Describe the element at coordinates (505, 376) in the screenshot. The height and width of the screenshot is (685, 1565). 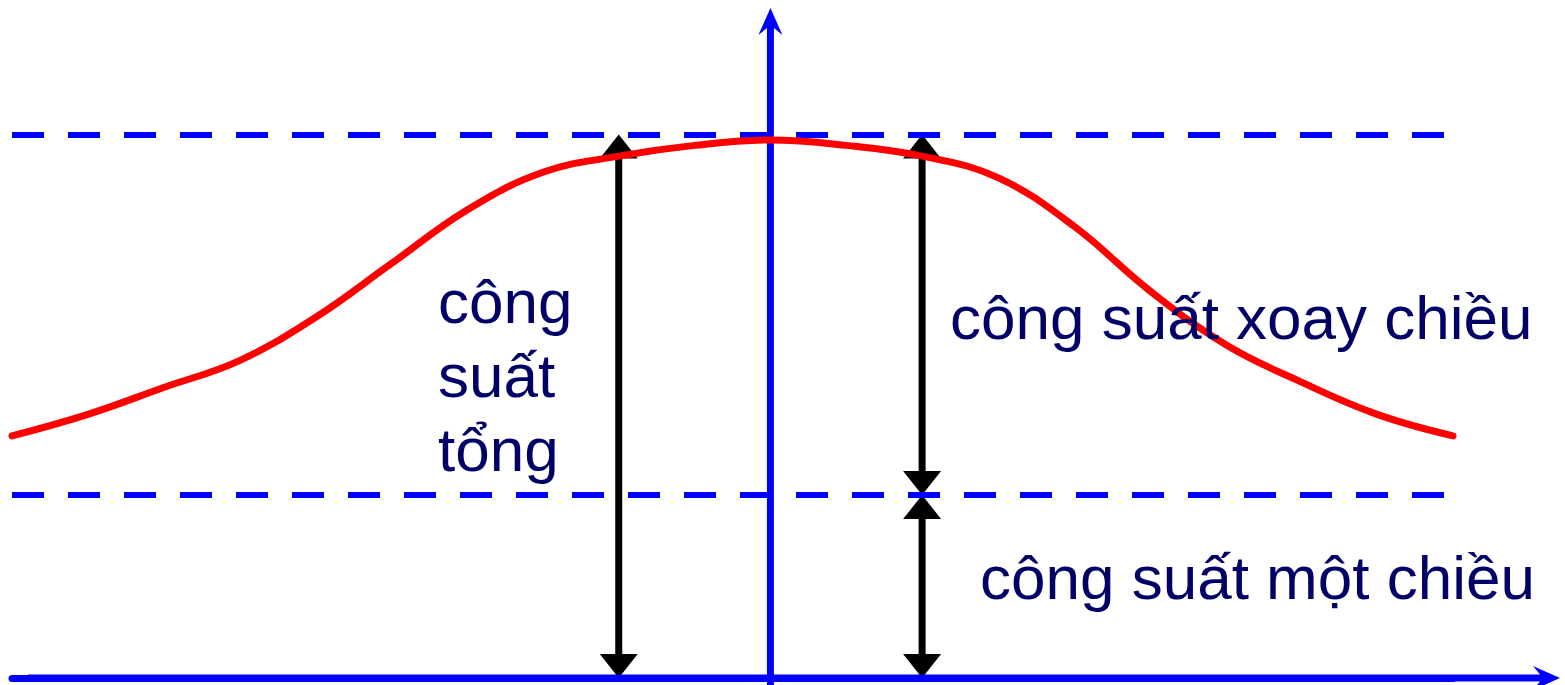
I see `annotation: công suất tổng` at that location.